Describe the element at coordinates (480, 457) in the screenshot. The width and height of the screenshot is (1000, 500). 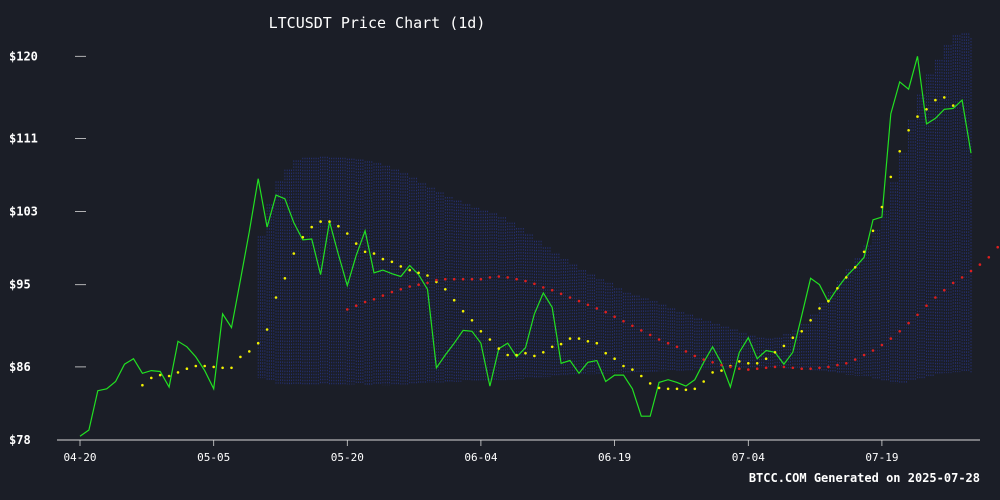
I see `x-tick-label: 06-04` at that location.